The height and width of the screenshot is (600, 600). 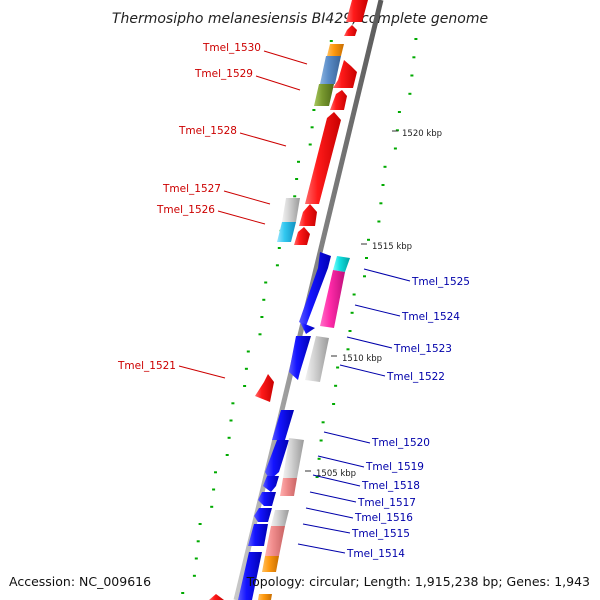 I want to click on box-orange, so click(x=335, y=50).